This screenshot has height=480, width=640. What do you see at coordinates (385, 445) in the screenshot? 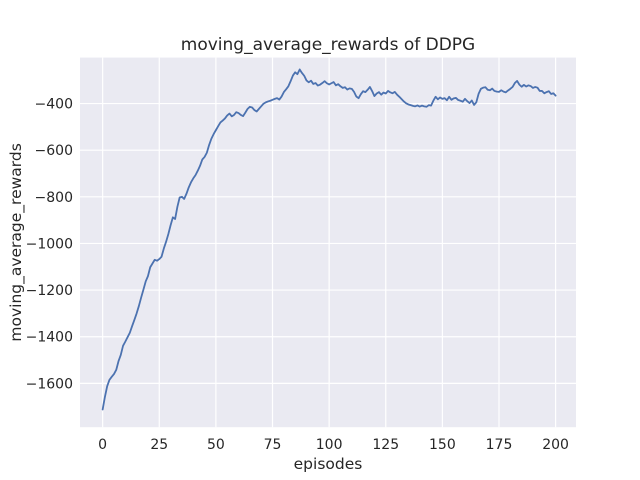
I see `x-tick-label: 125` at bounding box center [385, 445].